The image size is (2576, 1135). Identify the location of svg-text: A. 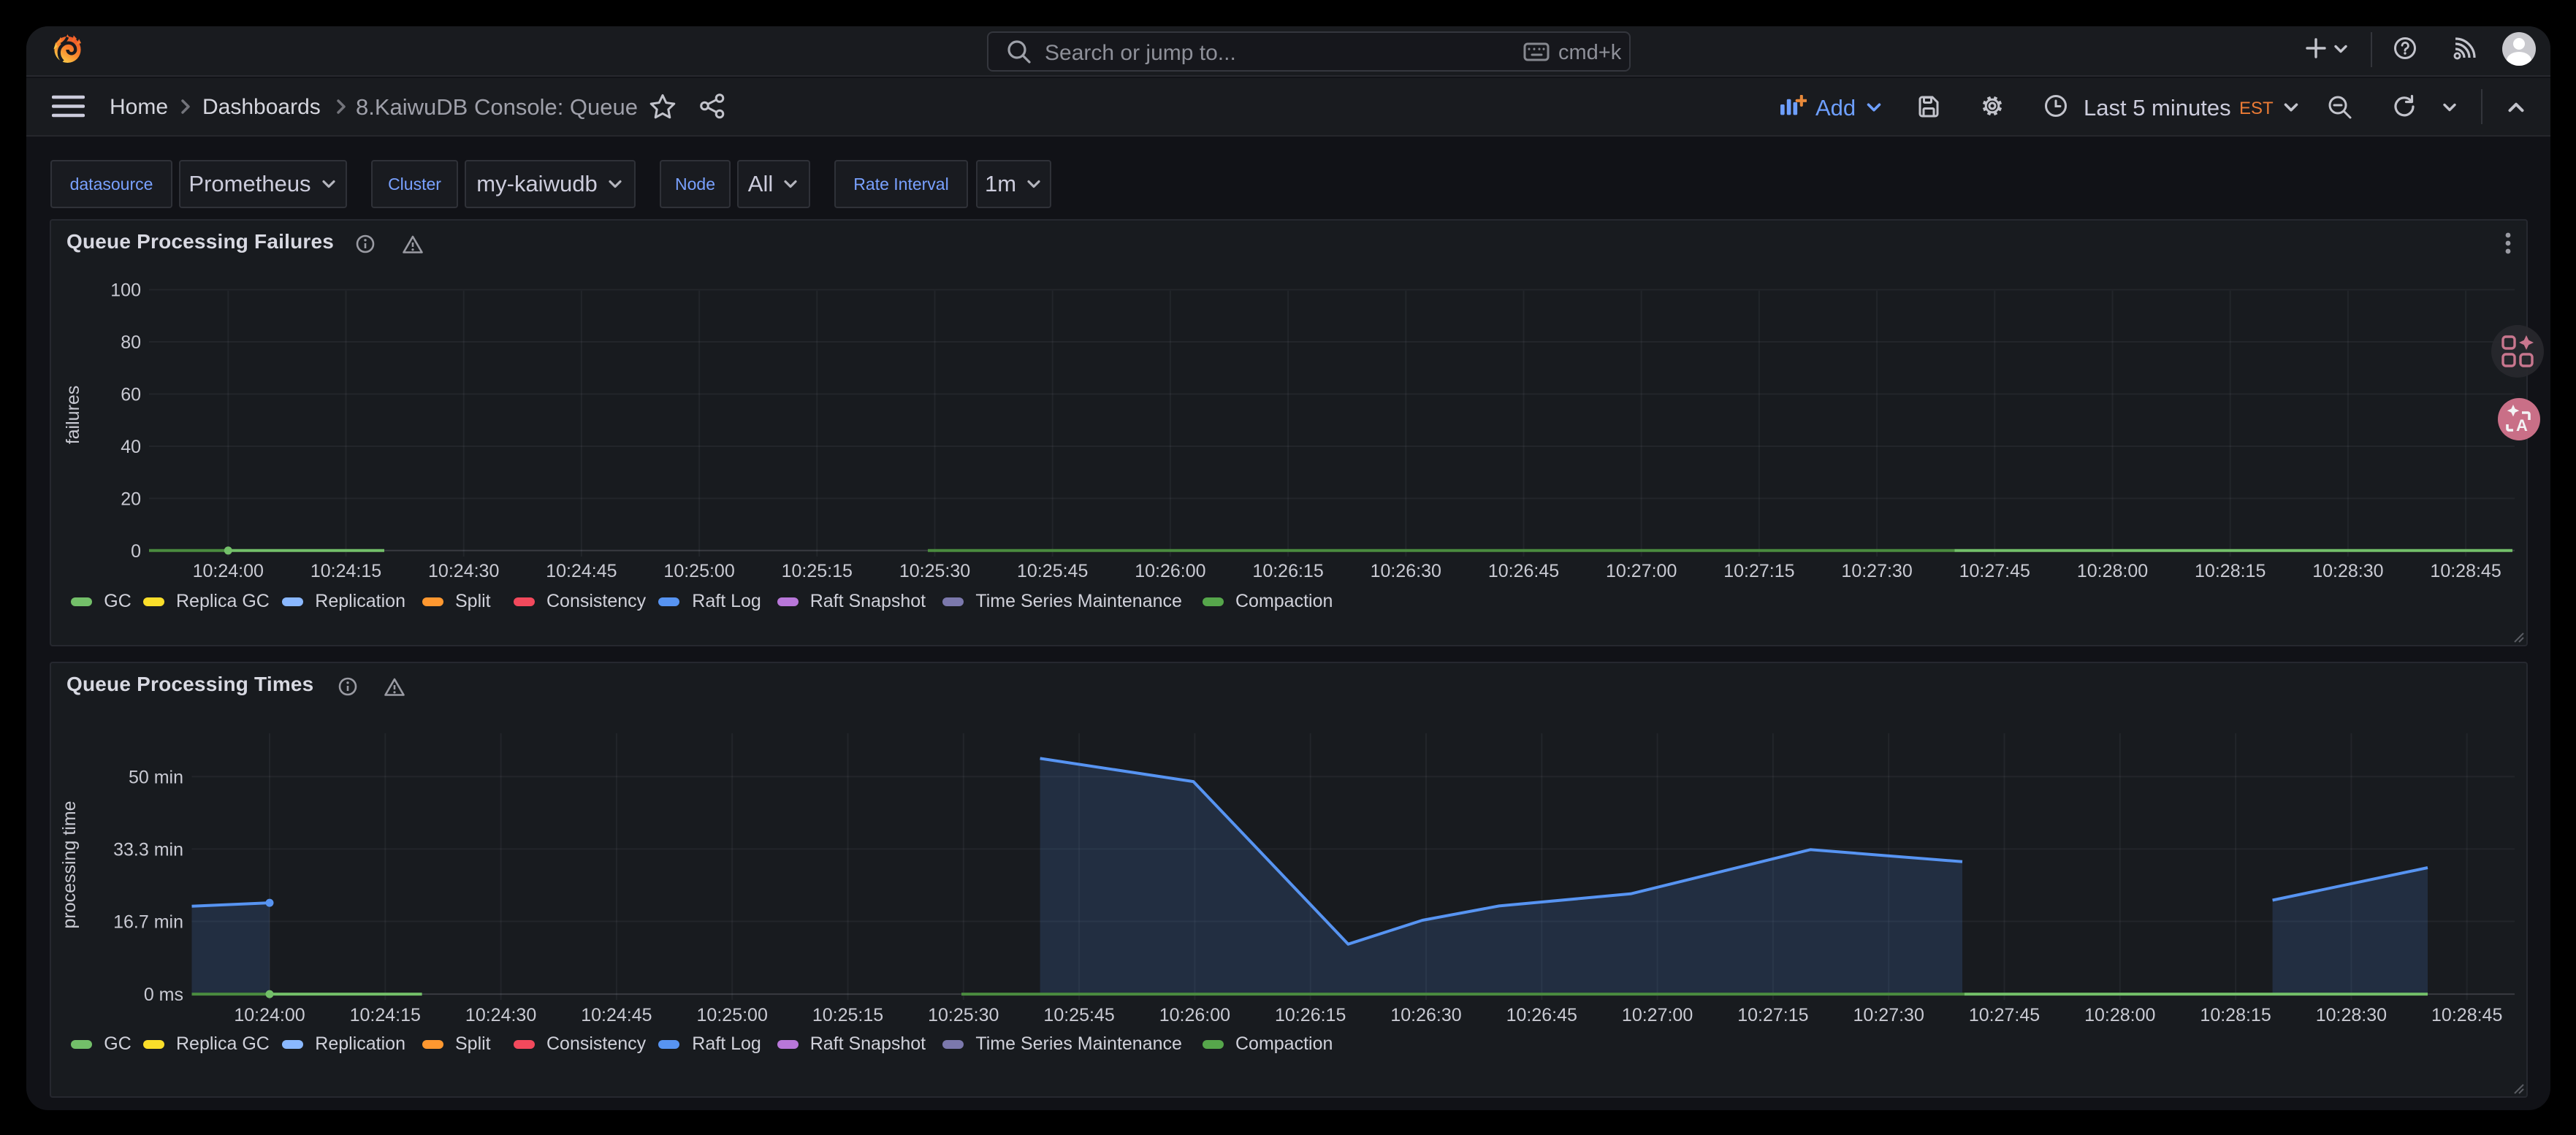
(2522, 425).